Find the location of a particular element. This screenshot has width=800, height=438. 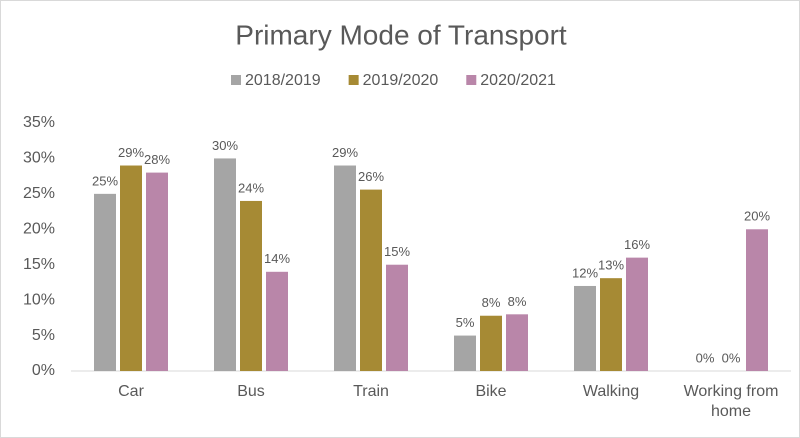

data-label: 24% is located at coordinates (251, 187).